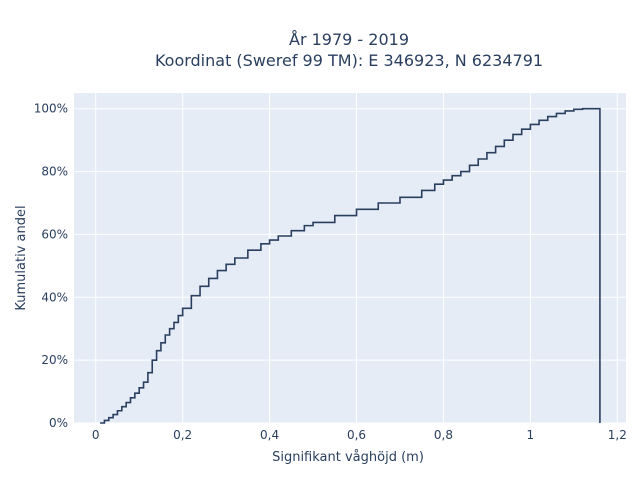 Image resolution: width=640 pixels, height=484 pixels. Describe the element at coordinates (51, 109) in the screenshot. I see `y-tick-label: 100%` at that location.